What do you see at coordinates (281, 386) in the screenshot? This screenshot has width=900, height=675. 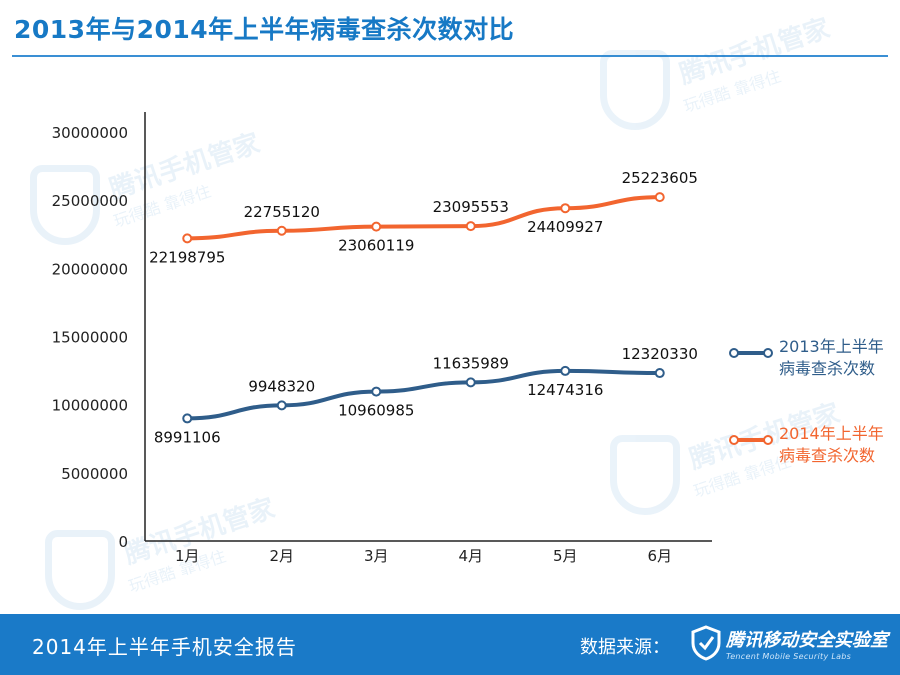 I see `data-label: 9948320` at bounding box center [281, 386].